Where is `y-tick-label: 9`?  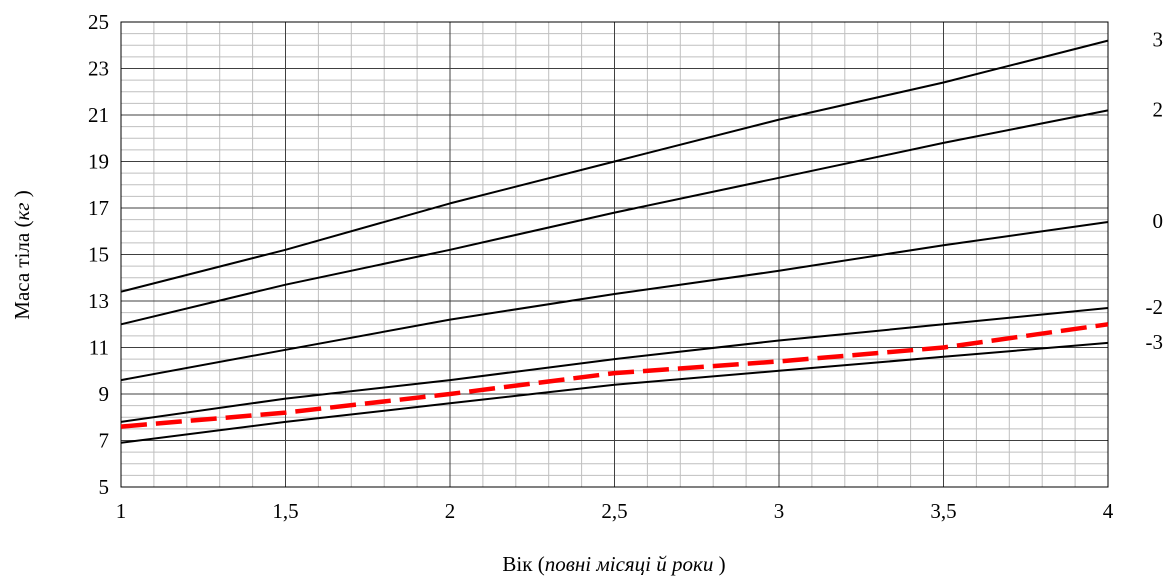 y-tick-label: 9 is located at coordinates (104, 394).